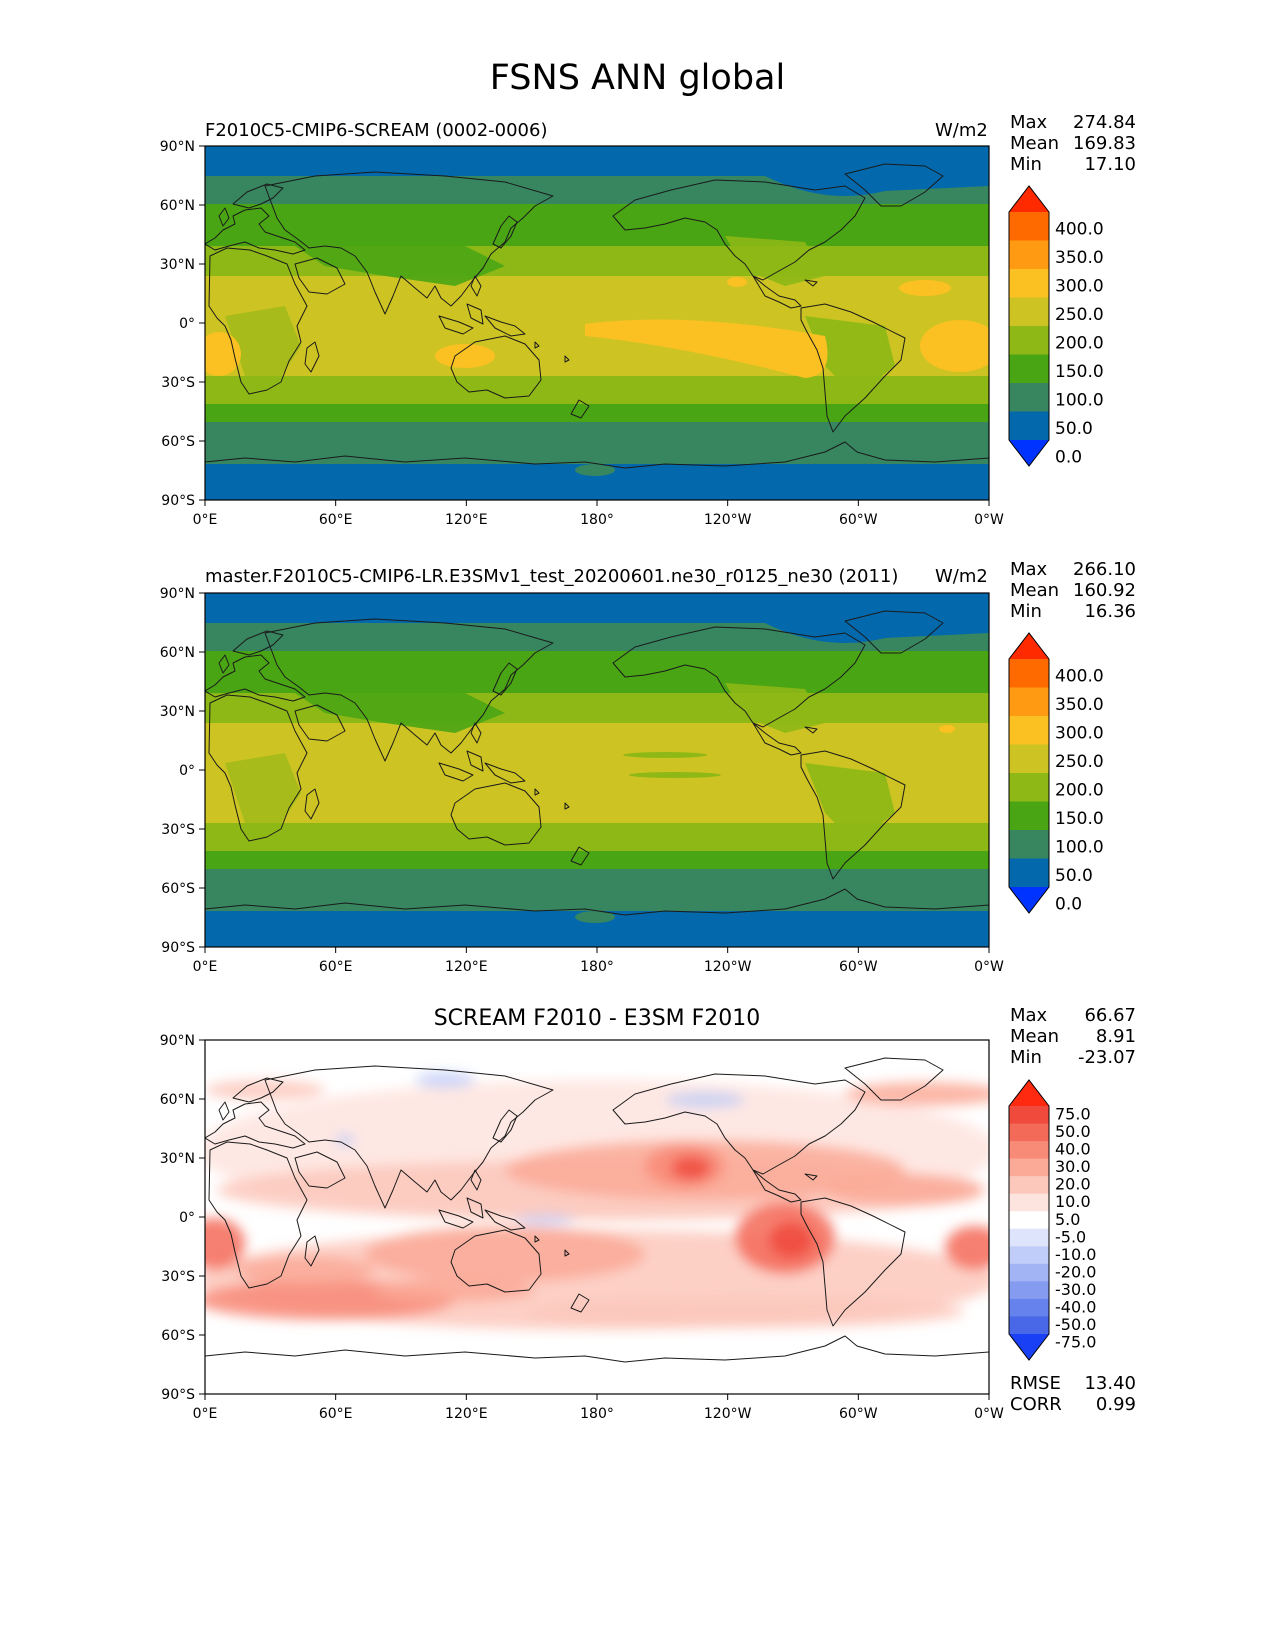 Image resolution: width=1275 pixels, height=1650 pixels. Describe the element at coordinates (187, 324) in the screenshot. I see `lat-tick-label: 0°` at that location.